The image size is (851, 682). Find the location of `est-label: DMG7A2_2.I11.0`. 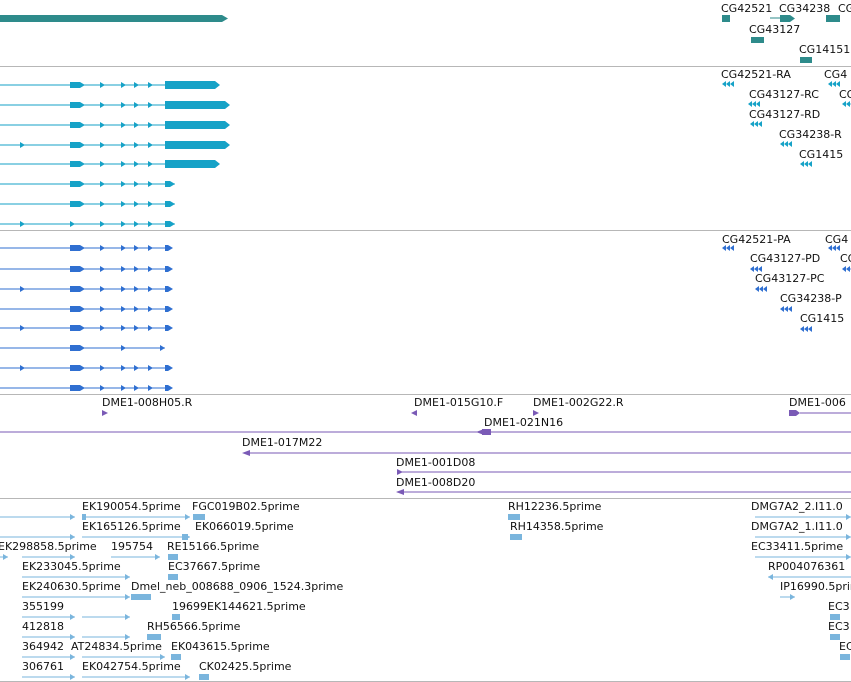

est-label: DMG7A2_2.I11.0 is located at coordinates (797, 506).